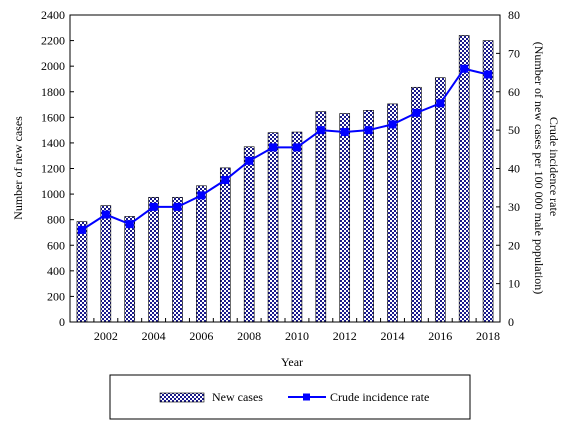  What do you see at coordinates (153, 206) in the screenshot?
I see `rate-marker-2004` at bounding box center [153, 206].